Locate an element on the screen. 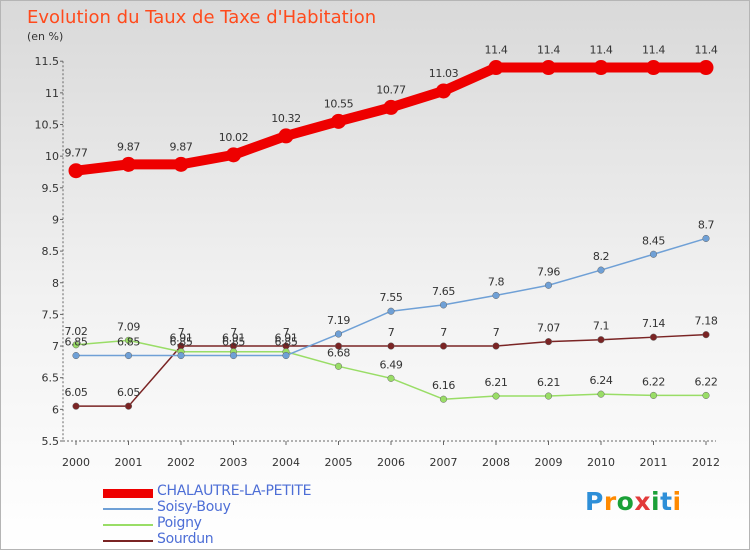 Image resolution: width=750 pixels, height=550 pixels. data-label: 7.8 is located at coordinates (496, 281).